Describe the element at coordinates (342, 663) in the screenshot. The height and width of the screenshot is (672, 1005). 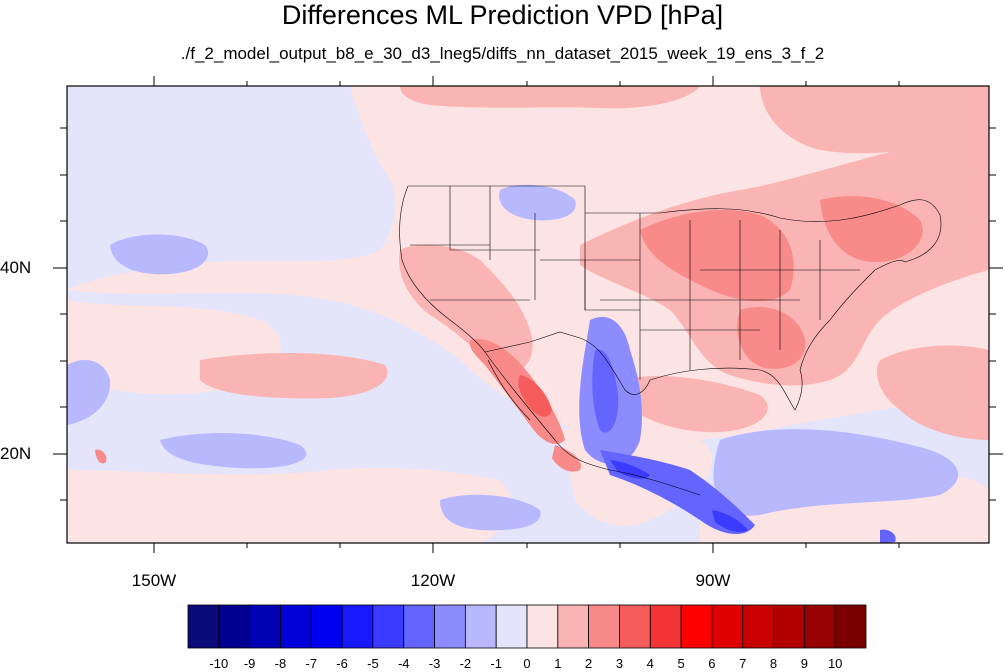
I see `colorbar-label: -6` at that location.